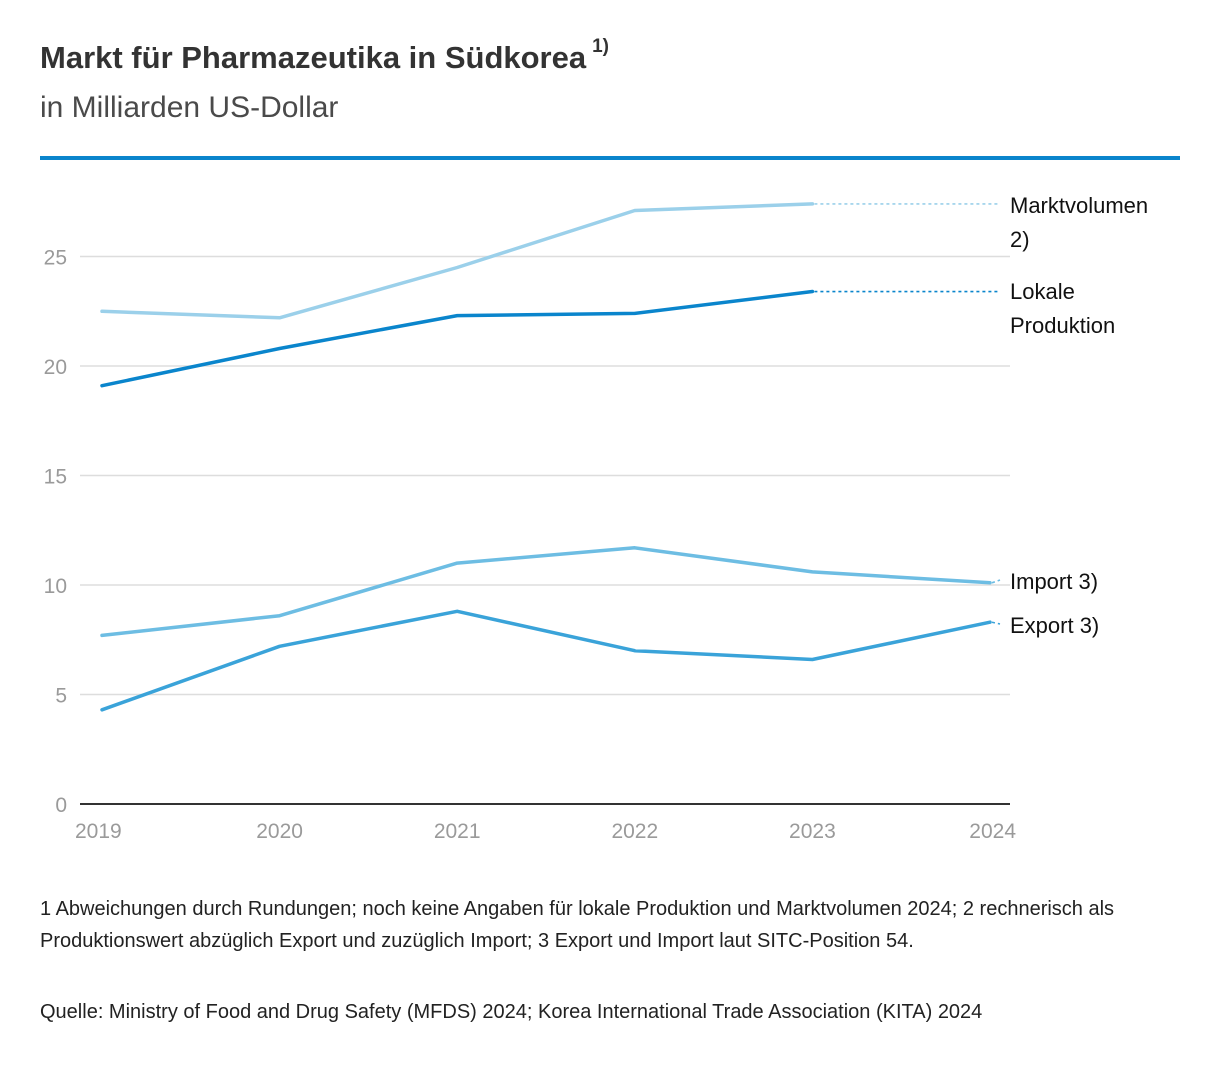  I want to click on series-label-import-3: Import 3), so click(1054, 581).